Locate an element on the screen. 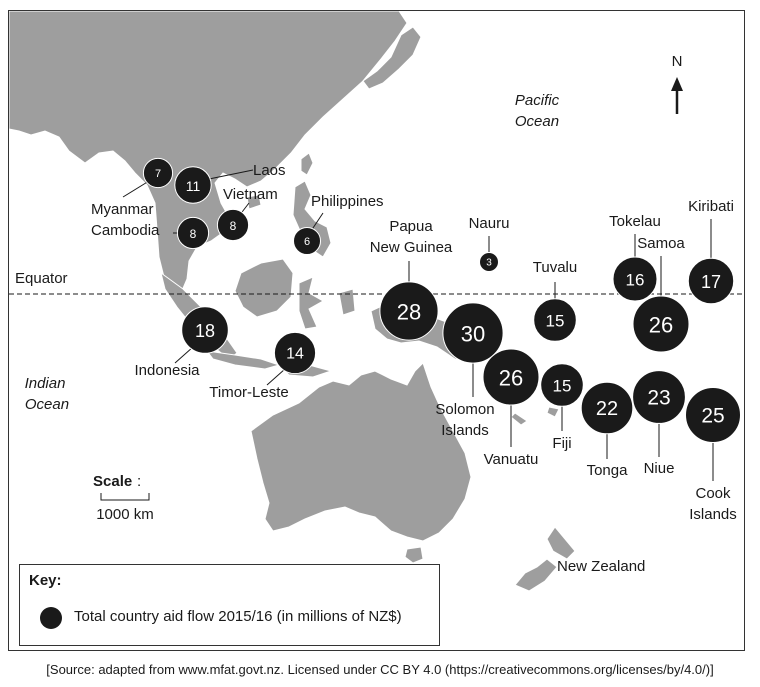  vietnam-label: Vietnam is located at coordinates (250, 194).